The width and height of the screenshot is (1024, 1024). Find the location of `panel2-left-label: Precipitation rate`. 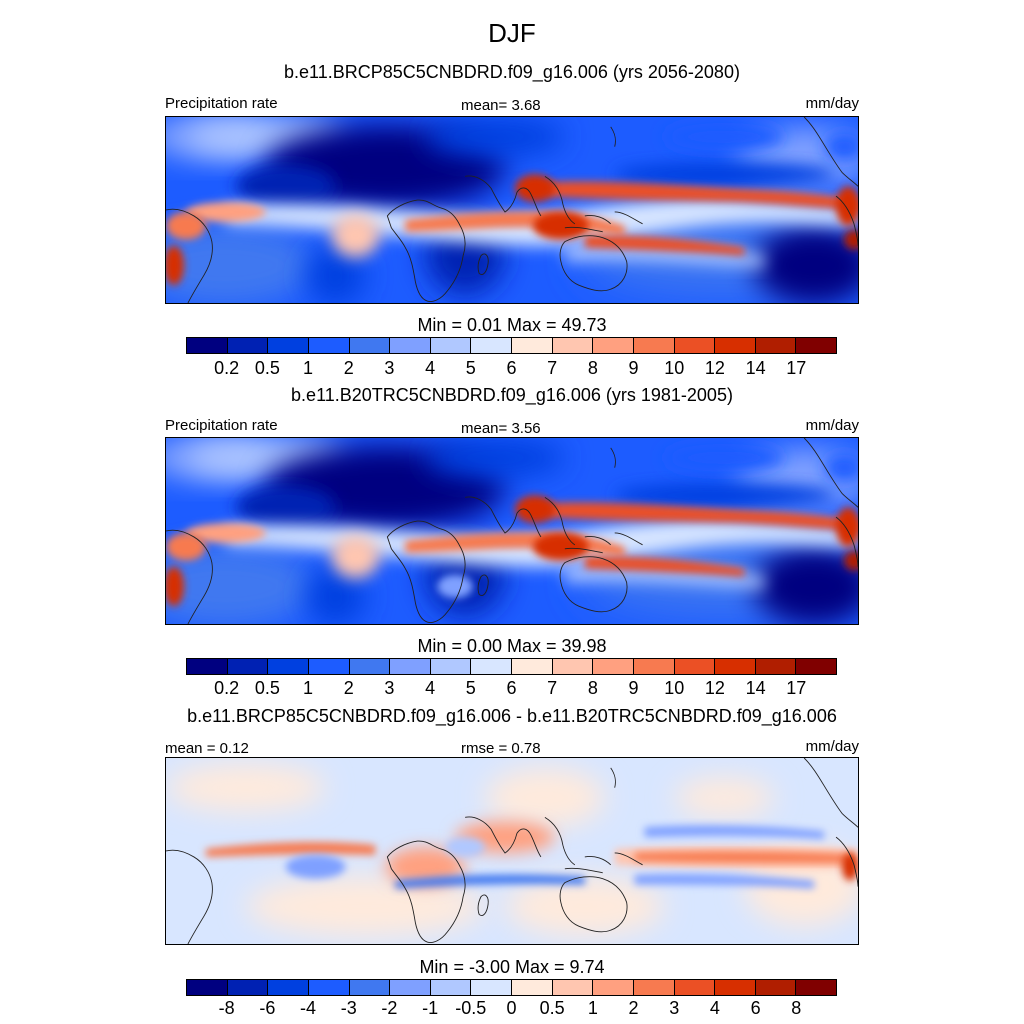

panel2-left-label: Precipitation rate is located at coordinates (221, 425).